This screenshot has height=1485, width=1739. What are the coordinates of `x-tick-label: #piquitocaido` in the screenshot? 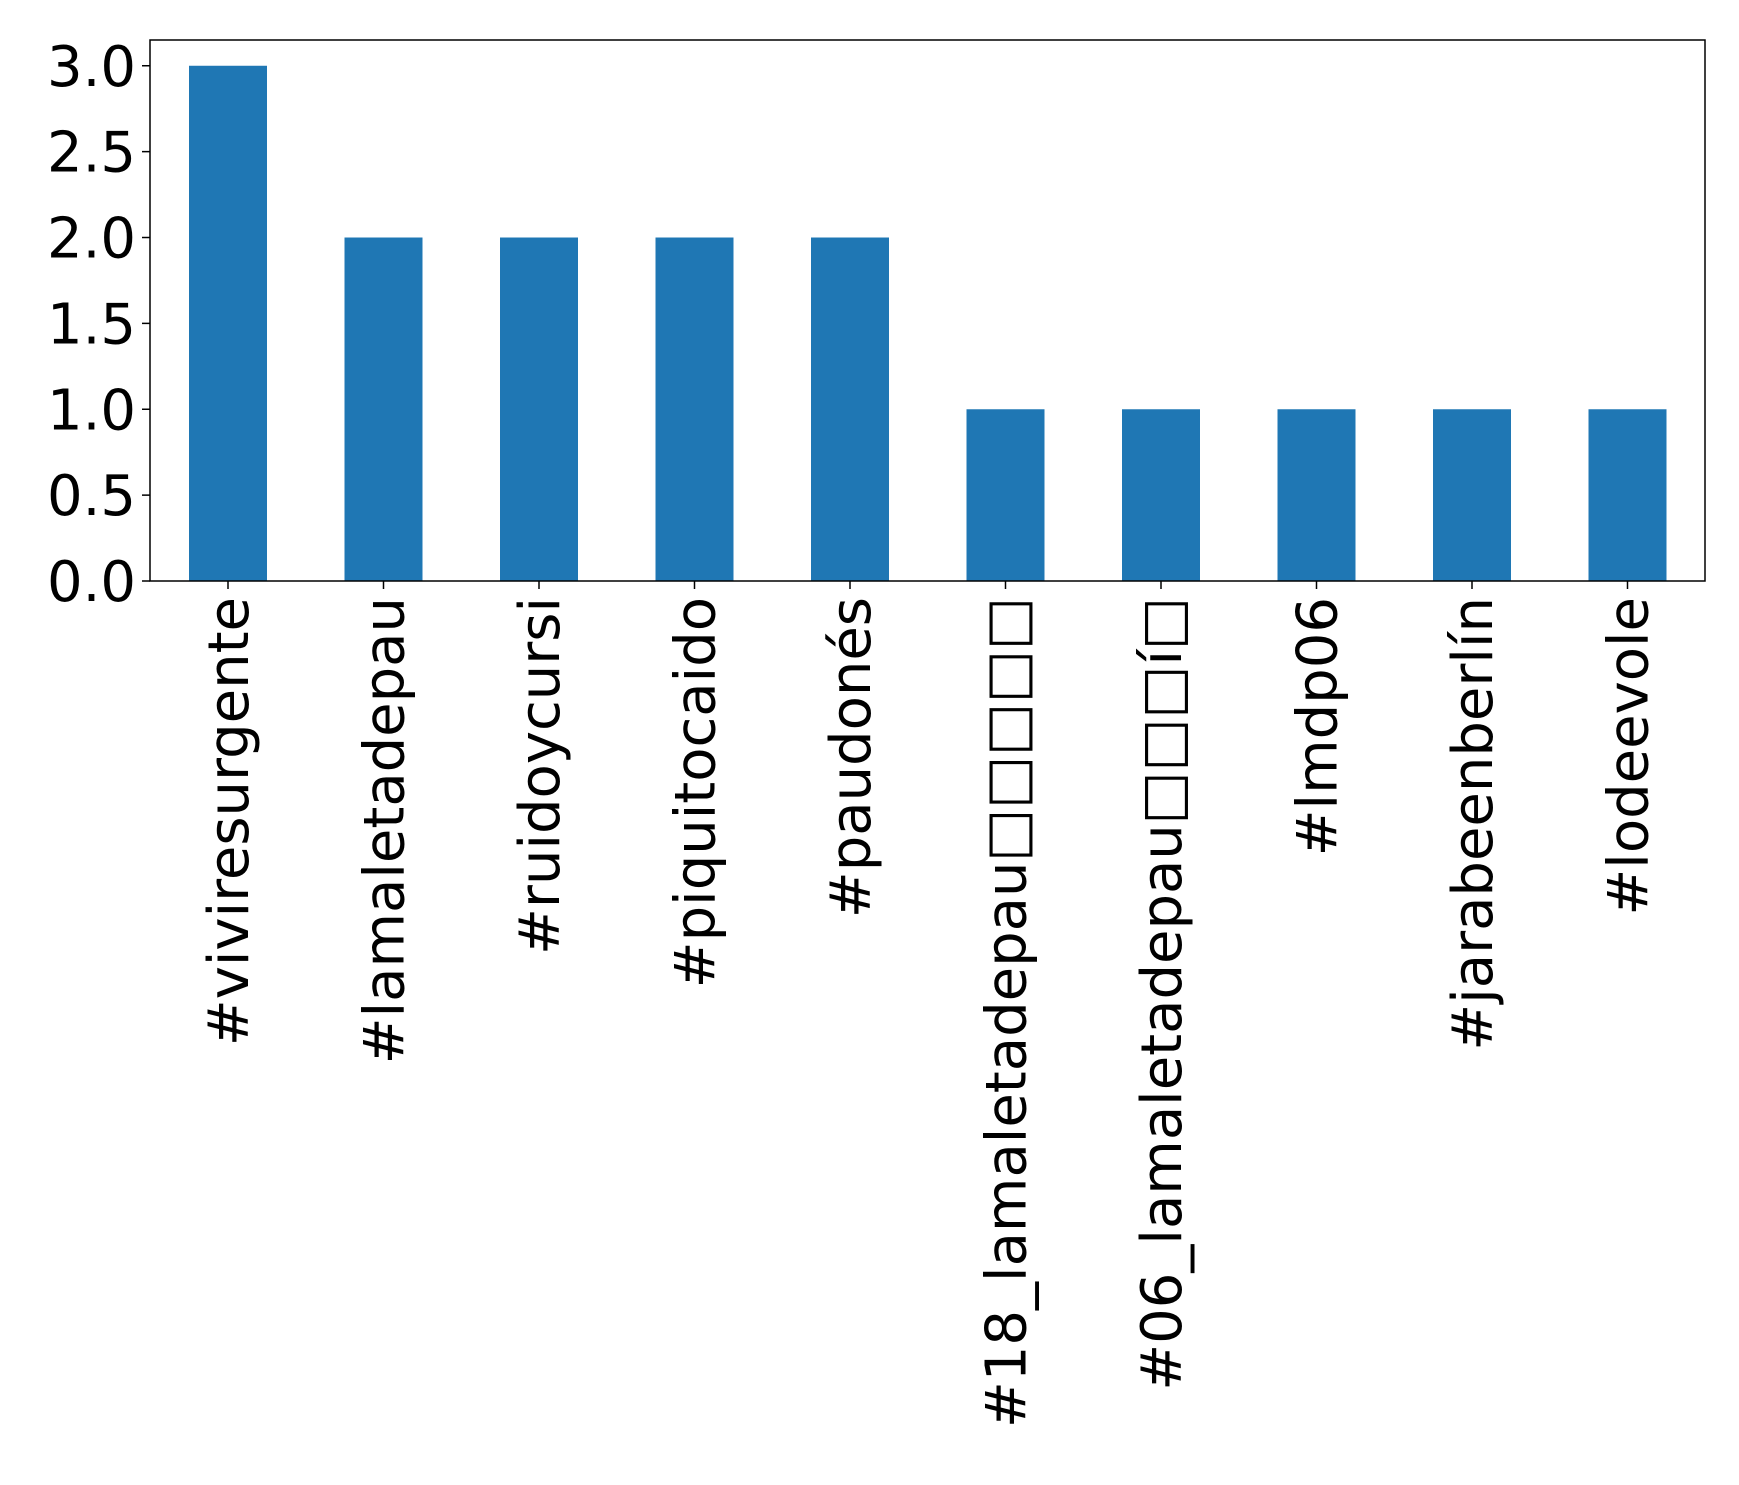 It's located at (696, 792).